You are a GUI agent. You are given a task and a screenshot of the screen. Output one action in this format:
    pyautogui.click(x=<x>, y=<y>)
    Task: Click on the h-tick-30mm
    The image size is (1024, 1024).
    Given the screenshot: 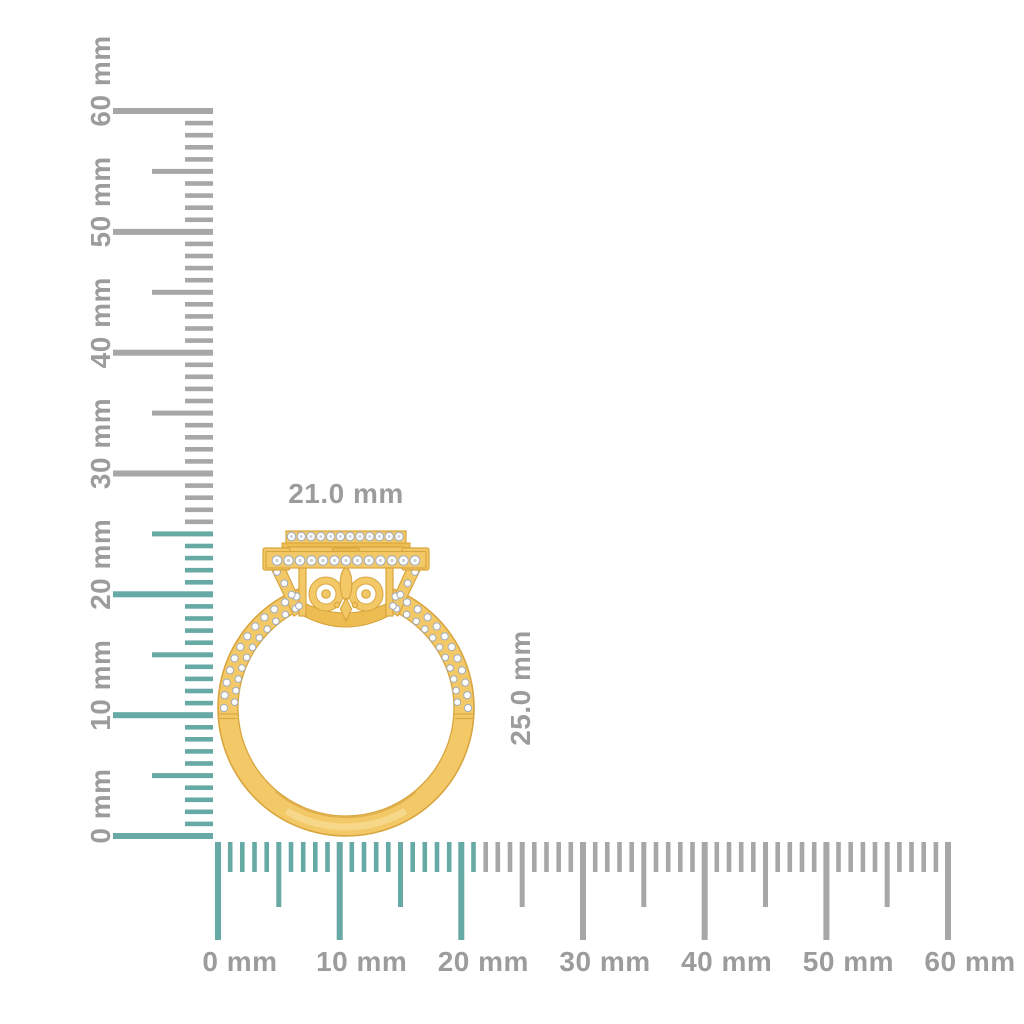 What is the action you would take?
    pyautogui.click(x=583, y=891)
    